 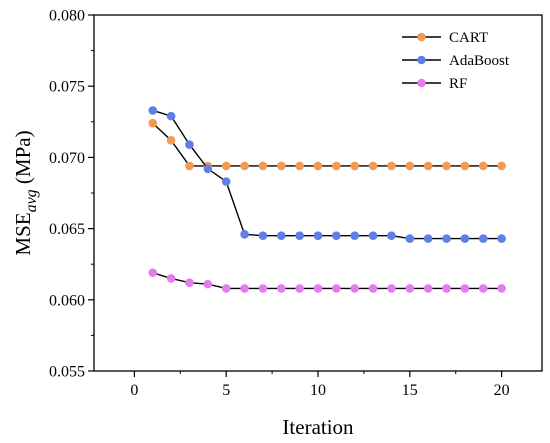 What do you see at coordinates (410, 390) in the screenshot?
I see `x-tick-label: 15` at bounding box center [410, 390].